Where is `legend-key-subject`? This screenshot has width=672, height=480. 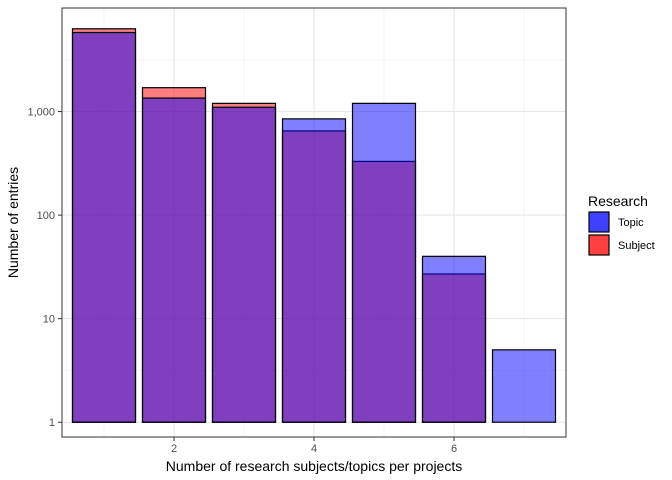
legend-key-subject is located at coordinates (599, 245).